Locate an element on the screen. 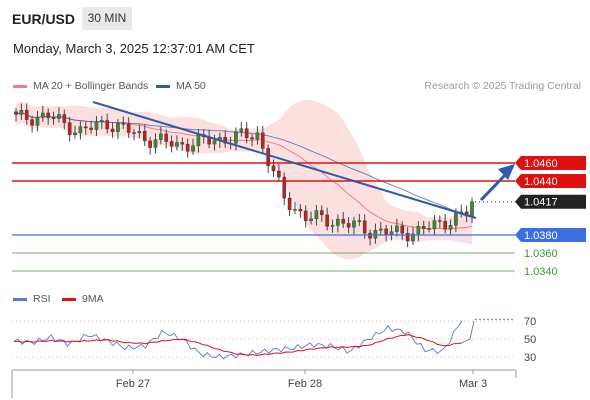  time-axis-label: Feb 27 is located at coordinates (133, 384).